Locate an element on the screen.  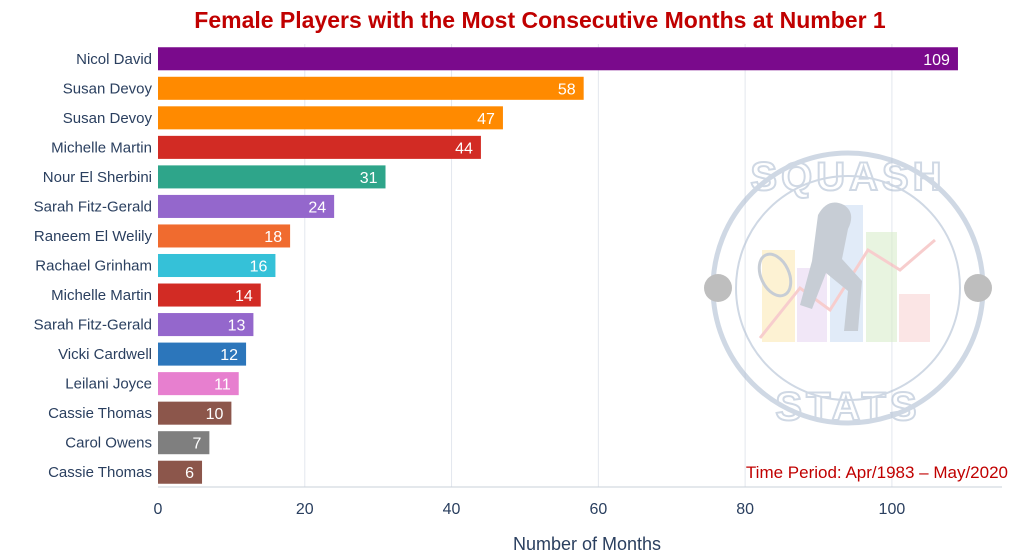
category-label: Carol Owens is located at coordinates (108, 443).